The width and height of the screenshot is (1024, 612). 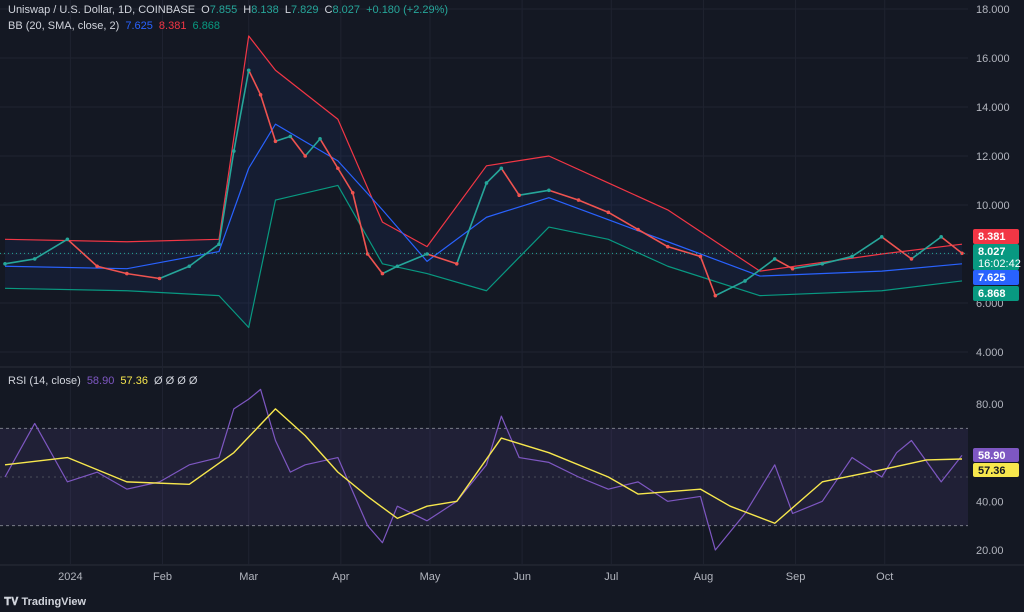 What do you see at coordinates (992, 278) in the screenshot?
I see `svg-text: 7.625` at bounding box center [992, 278].